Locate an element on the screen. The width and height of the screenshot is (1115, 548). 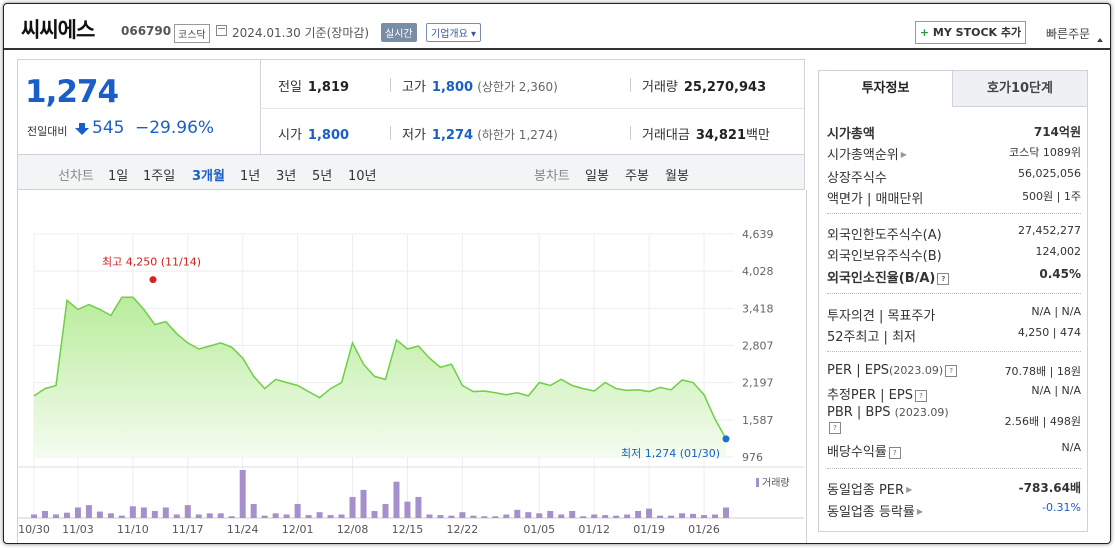
per-row: PER | EPS(2023.09)? 70.78배 | 18원 is located at coordinates (954, 370).